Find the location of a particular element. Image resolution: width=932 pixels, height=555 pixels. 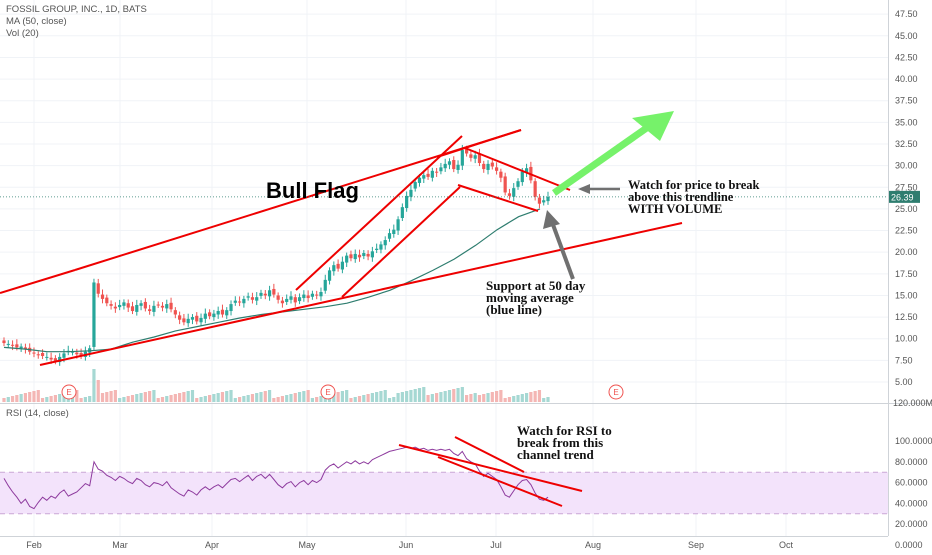

price-tick-label: 10.00 is located at coordinates (906, 339).